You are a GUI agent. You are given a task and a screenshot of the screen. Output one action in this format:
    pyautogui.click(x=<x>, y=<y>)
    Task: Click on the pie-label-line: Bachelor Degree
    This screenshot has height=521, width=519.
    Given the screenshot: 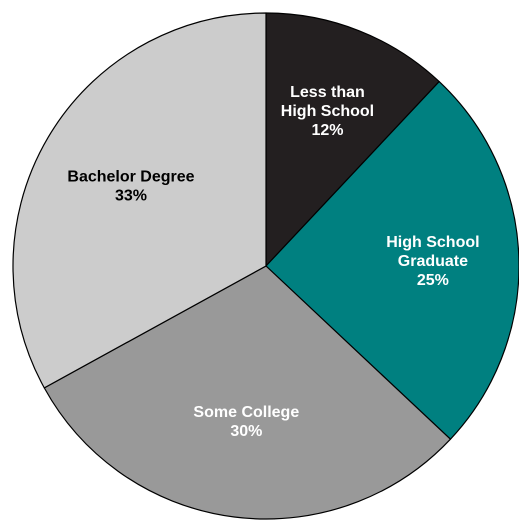 What is the action you would take?
    pyautogui.click(x=130, y=177)
    